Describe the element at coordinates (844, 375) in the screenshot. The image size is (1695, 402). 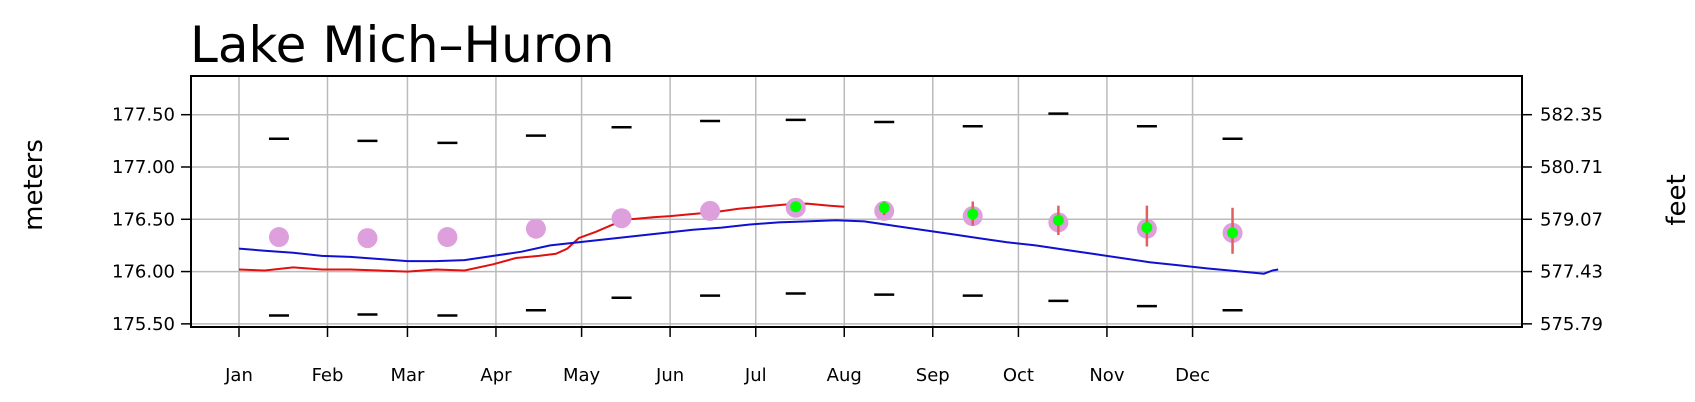
I see `x-tick-label: Aug` at that location.